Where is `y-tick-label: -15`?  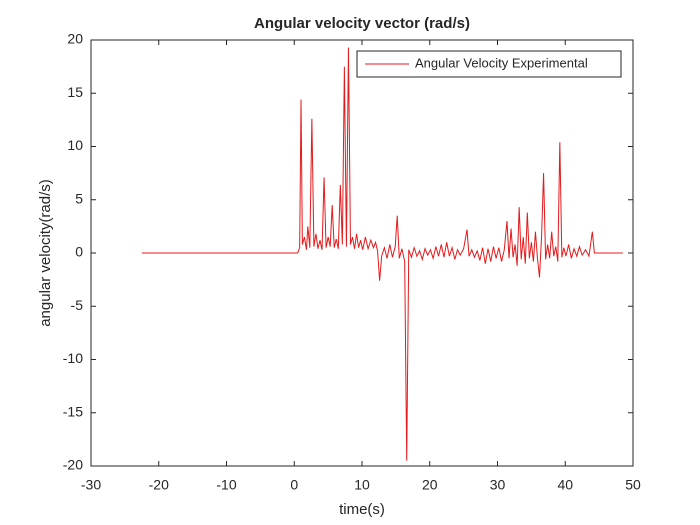
y-tick-label: -15 is located at coordinates (73, 411).